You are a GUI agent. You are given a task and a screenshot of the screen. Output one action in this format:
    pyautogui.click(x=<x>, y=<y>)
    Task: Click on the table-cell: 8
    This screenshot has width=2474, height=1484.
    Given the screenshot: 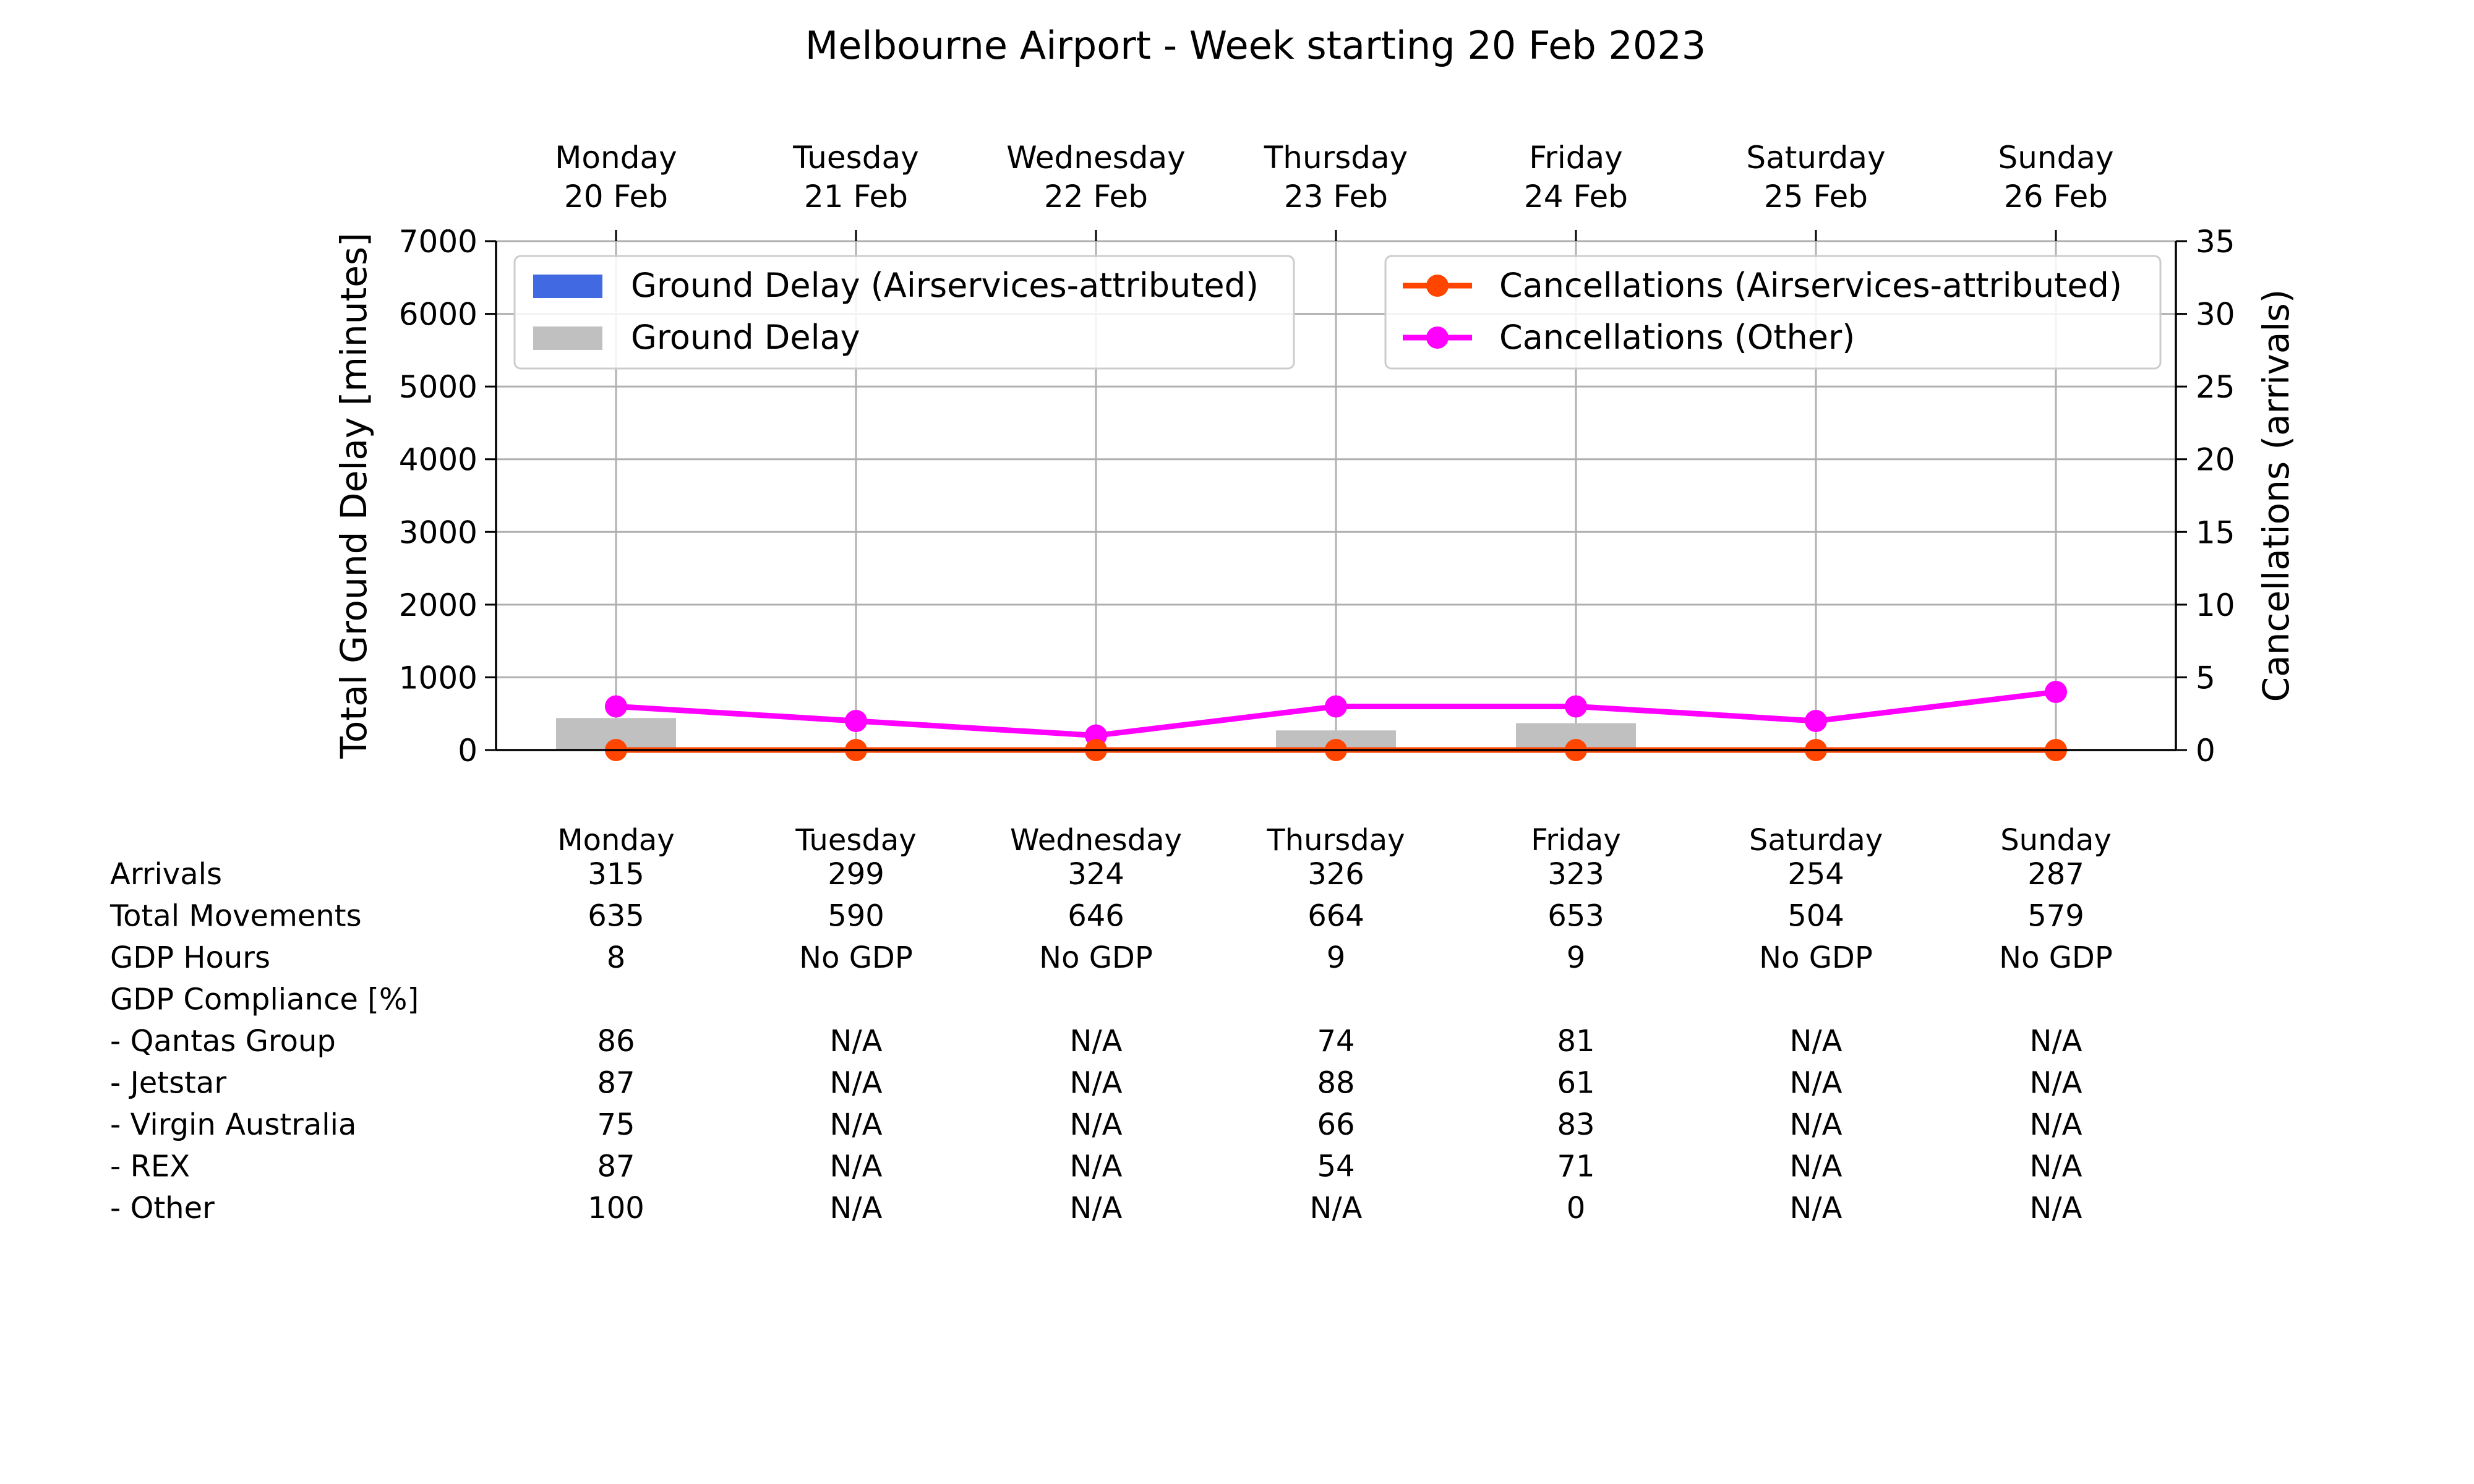 What is the action you would take?
    pyautogui.click(x=616, y=957)
    